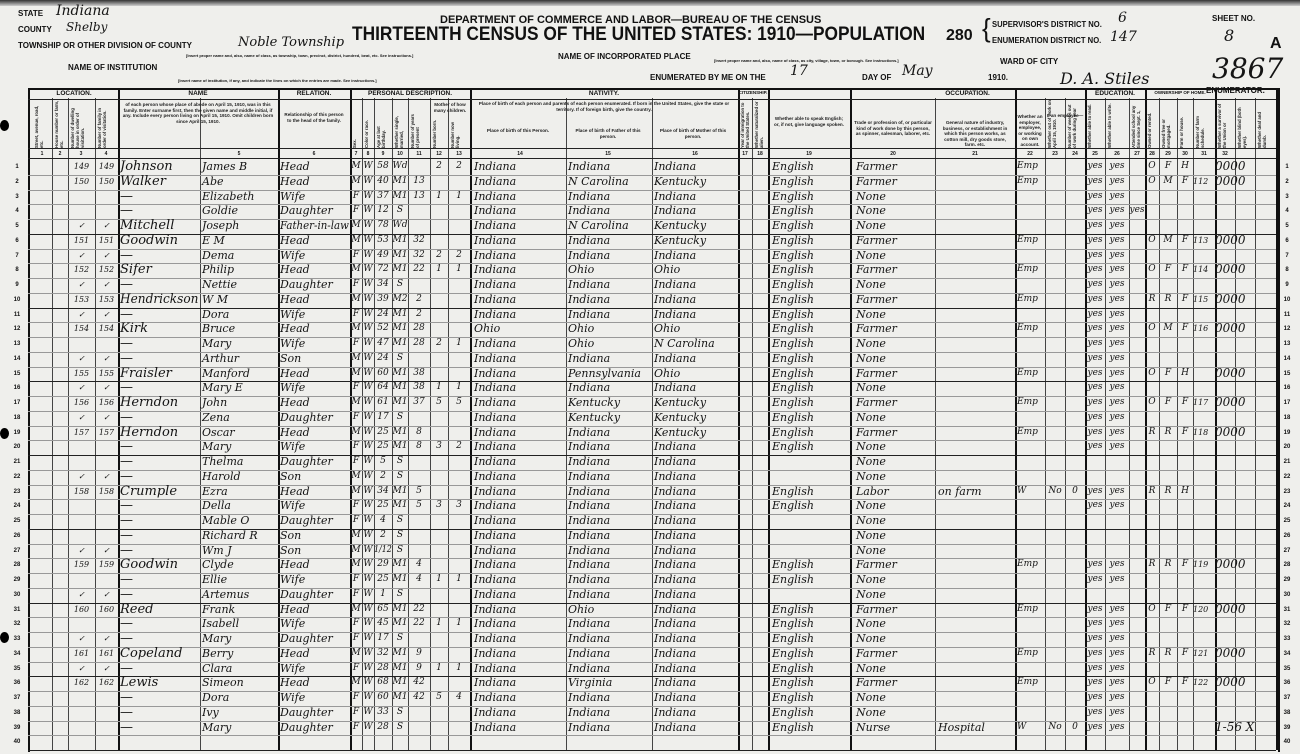 The height and width of the screenshot is (754, 1300). I want to click on cell-age: 34, so click(383, 490).